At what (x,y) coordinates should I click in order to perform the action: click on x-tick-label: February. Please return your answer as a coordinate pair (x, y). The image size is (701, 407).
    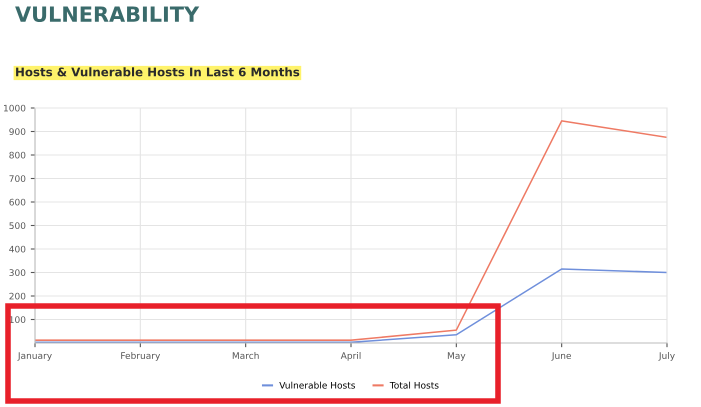
    Looking at the image, I should click on (140, 356).